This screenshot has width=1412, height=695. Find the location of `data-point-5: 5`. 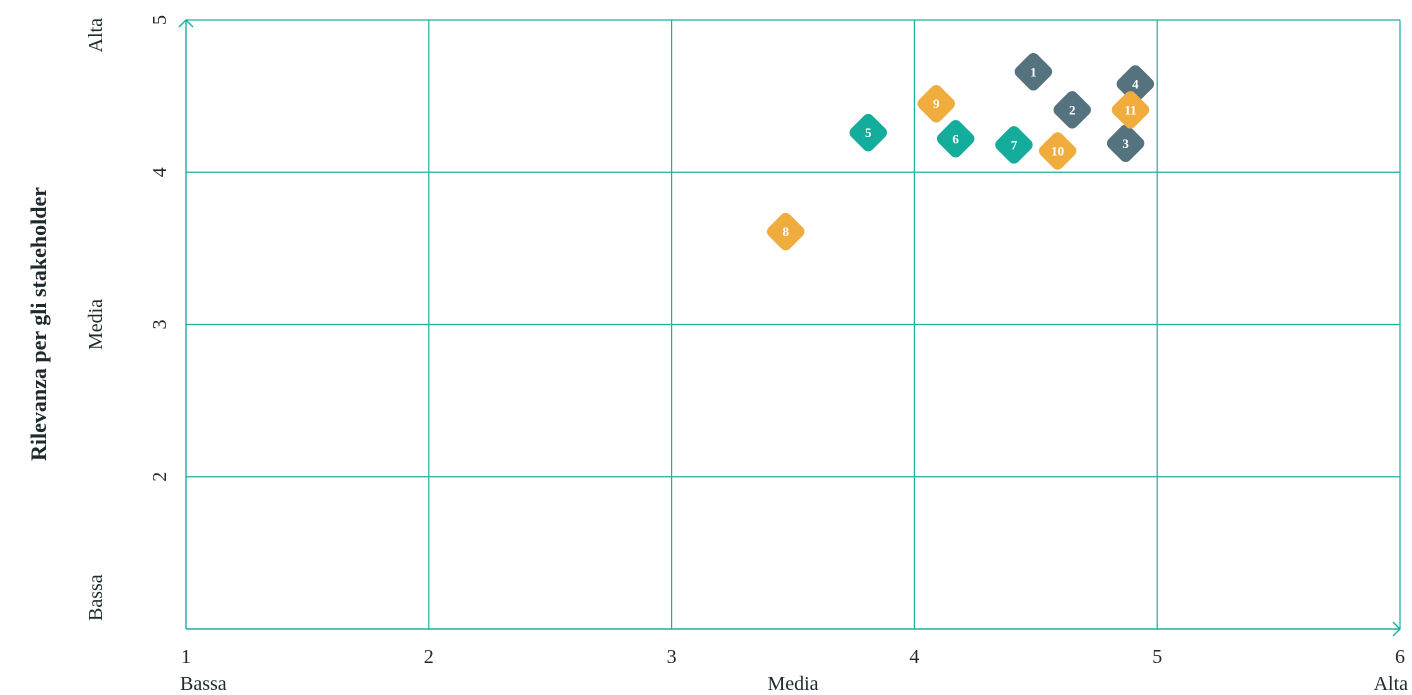

data-point-5: 5 is located at coordinates (868, 132).